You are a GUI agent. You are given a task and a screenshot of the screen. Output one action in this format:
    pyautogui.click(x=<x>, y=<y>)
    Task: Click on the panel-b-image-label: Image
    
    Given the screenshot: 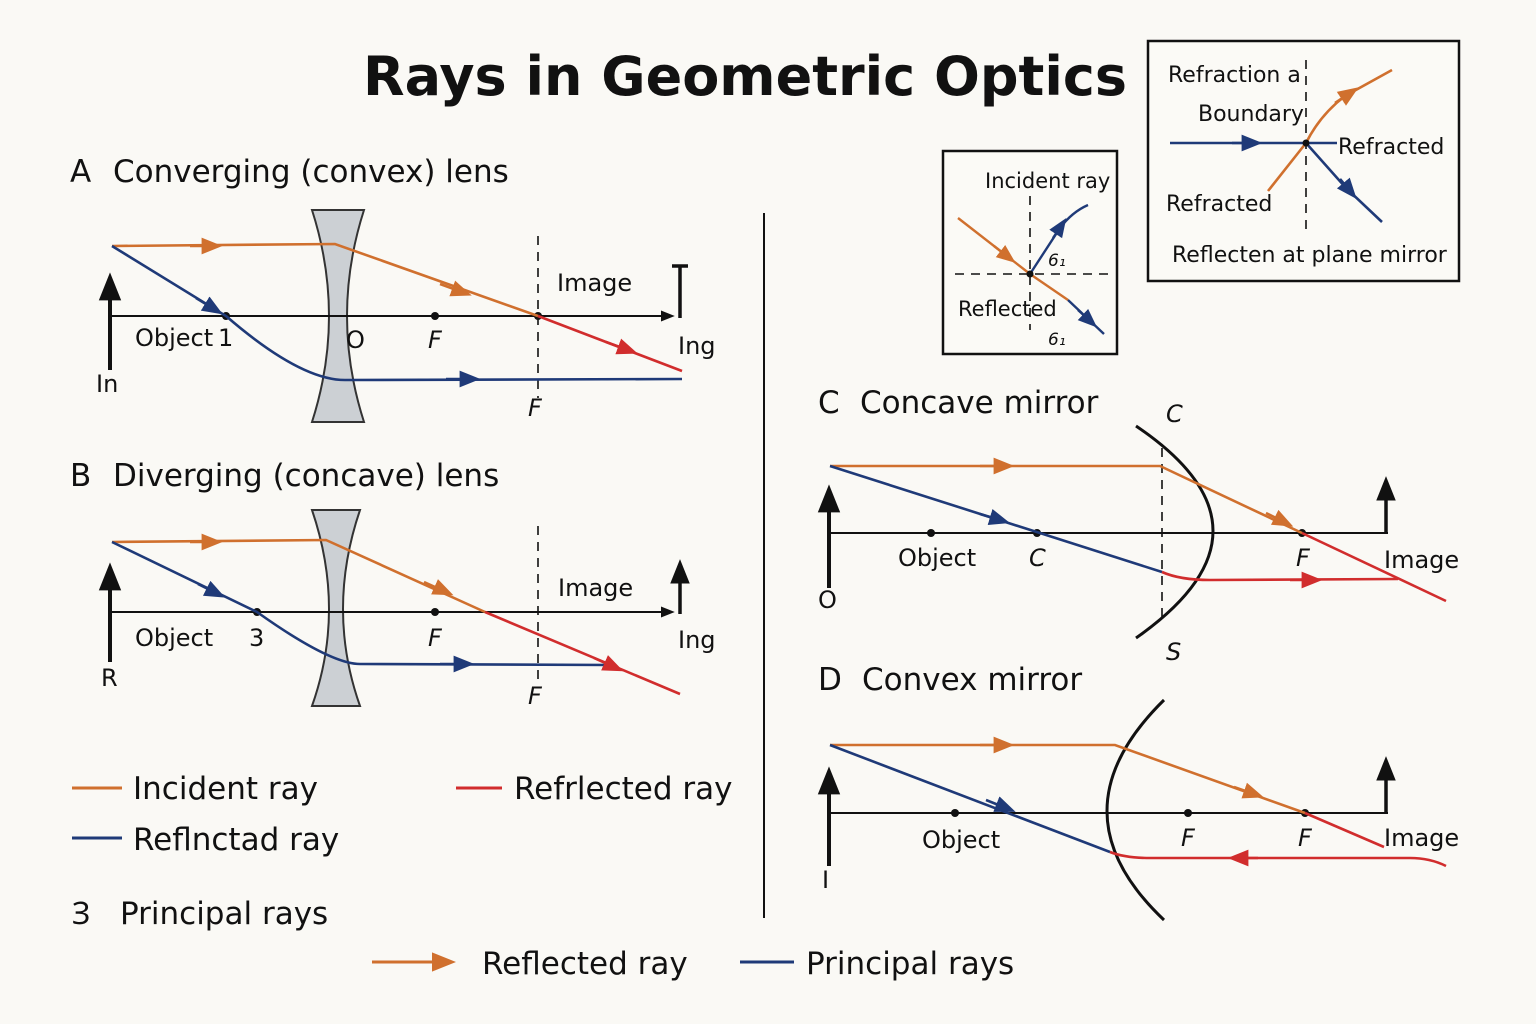 What is the action you would take?
    pyautogui.click(x=595, y=588)
    